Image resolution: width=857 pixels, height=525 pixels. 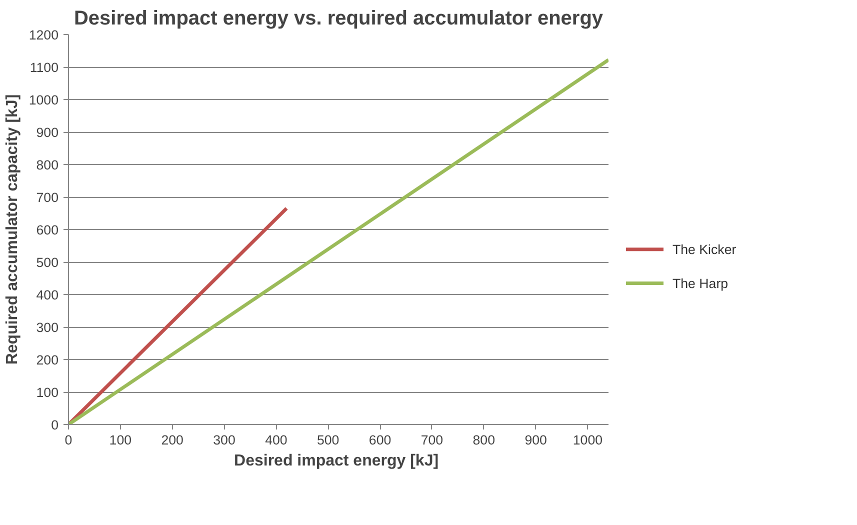 I want to click on x-tick-label: 1000, so click(x=587, y=440).